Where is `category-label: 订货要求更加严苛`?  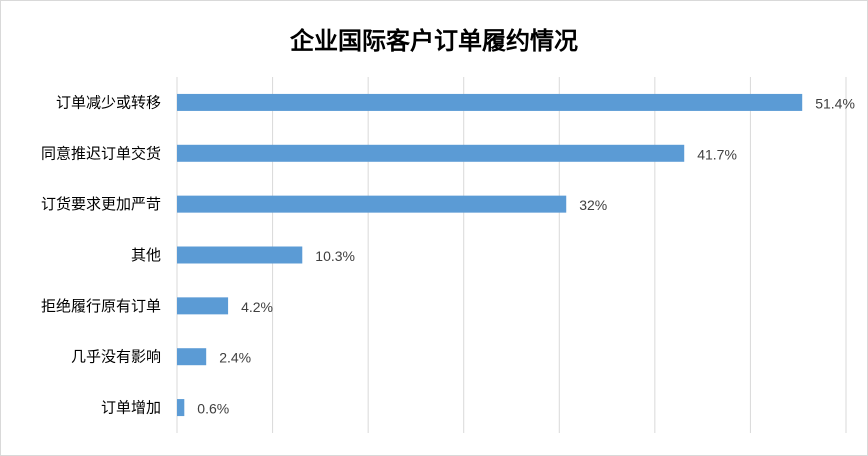 category-label: 订货要求更加严苛 is located at coordinates (101, 204).